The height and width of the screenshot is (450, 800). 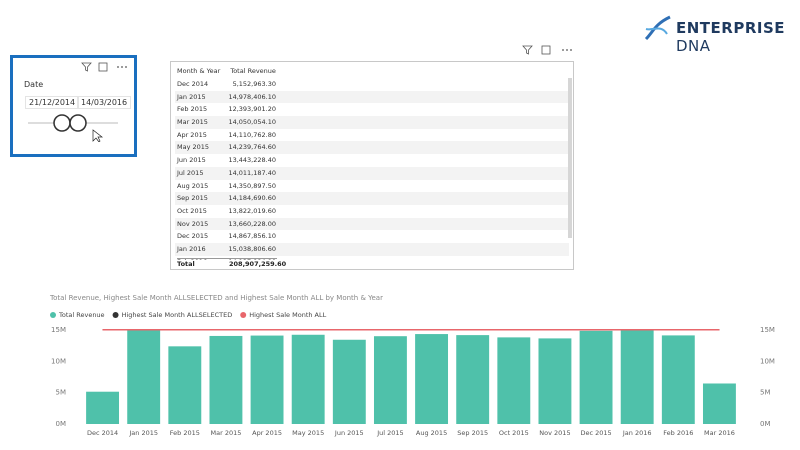 I want to click on total-label: Total, so click(x=186, y=264).